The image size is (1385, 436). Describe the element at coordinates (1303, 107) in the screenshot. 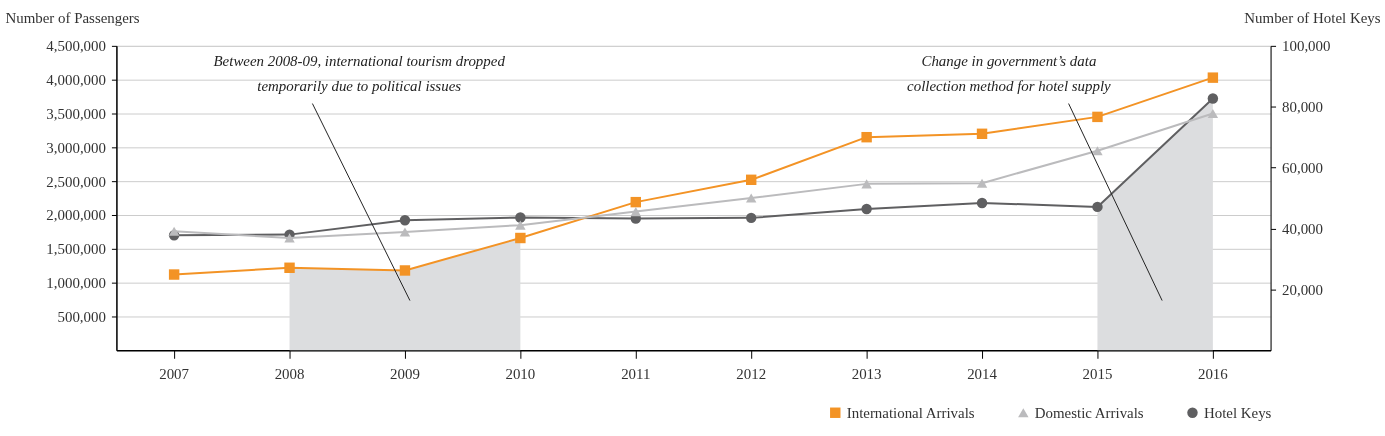

I see `y2-tick-label: 80,000` at that location.